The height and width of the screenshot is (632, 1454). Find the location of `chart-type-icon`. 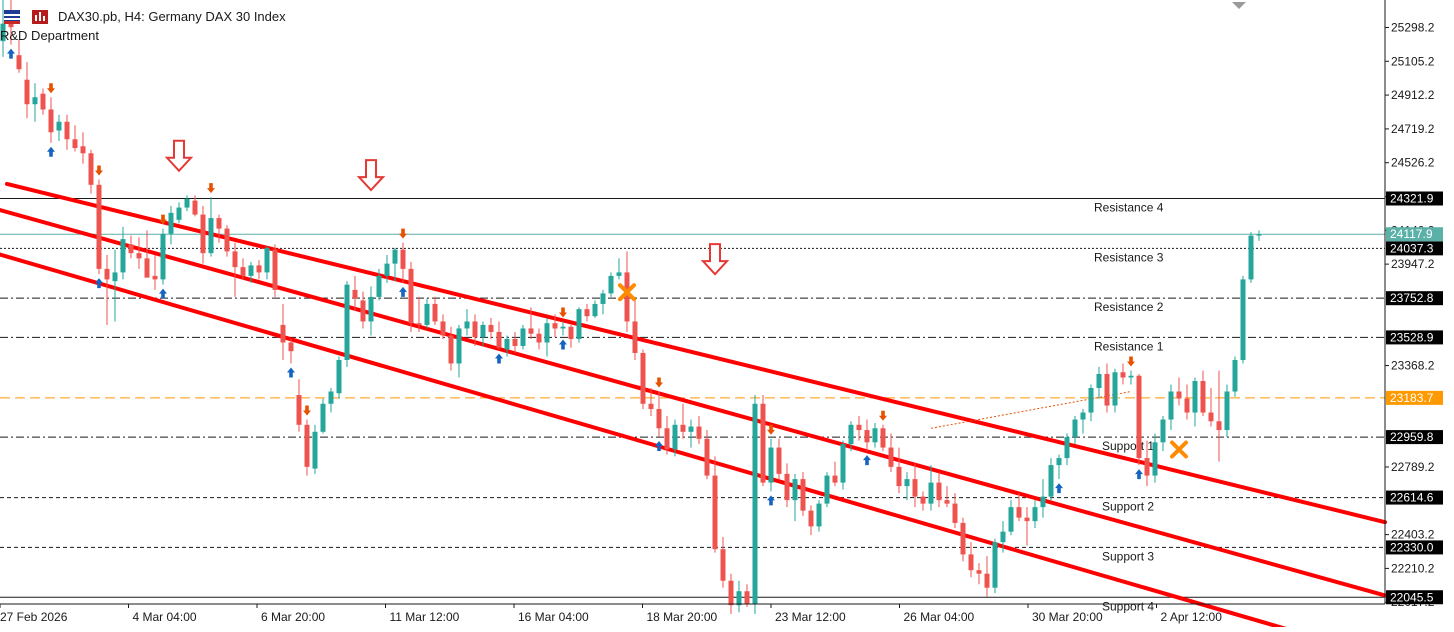

chart-type-icon is located at coordinates (40, 17).